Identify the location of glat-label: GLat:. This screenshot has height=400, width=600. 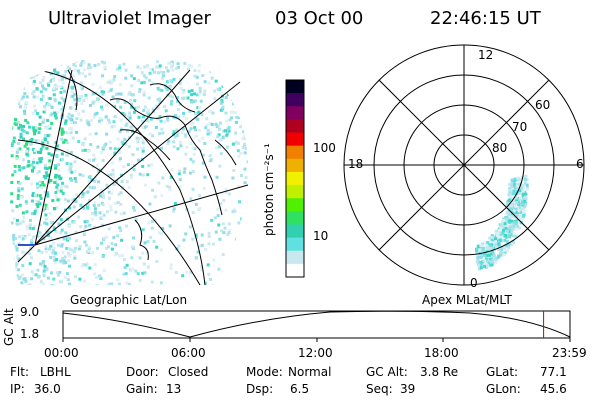
(502, 372).